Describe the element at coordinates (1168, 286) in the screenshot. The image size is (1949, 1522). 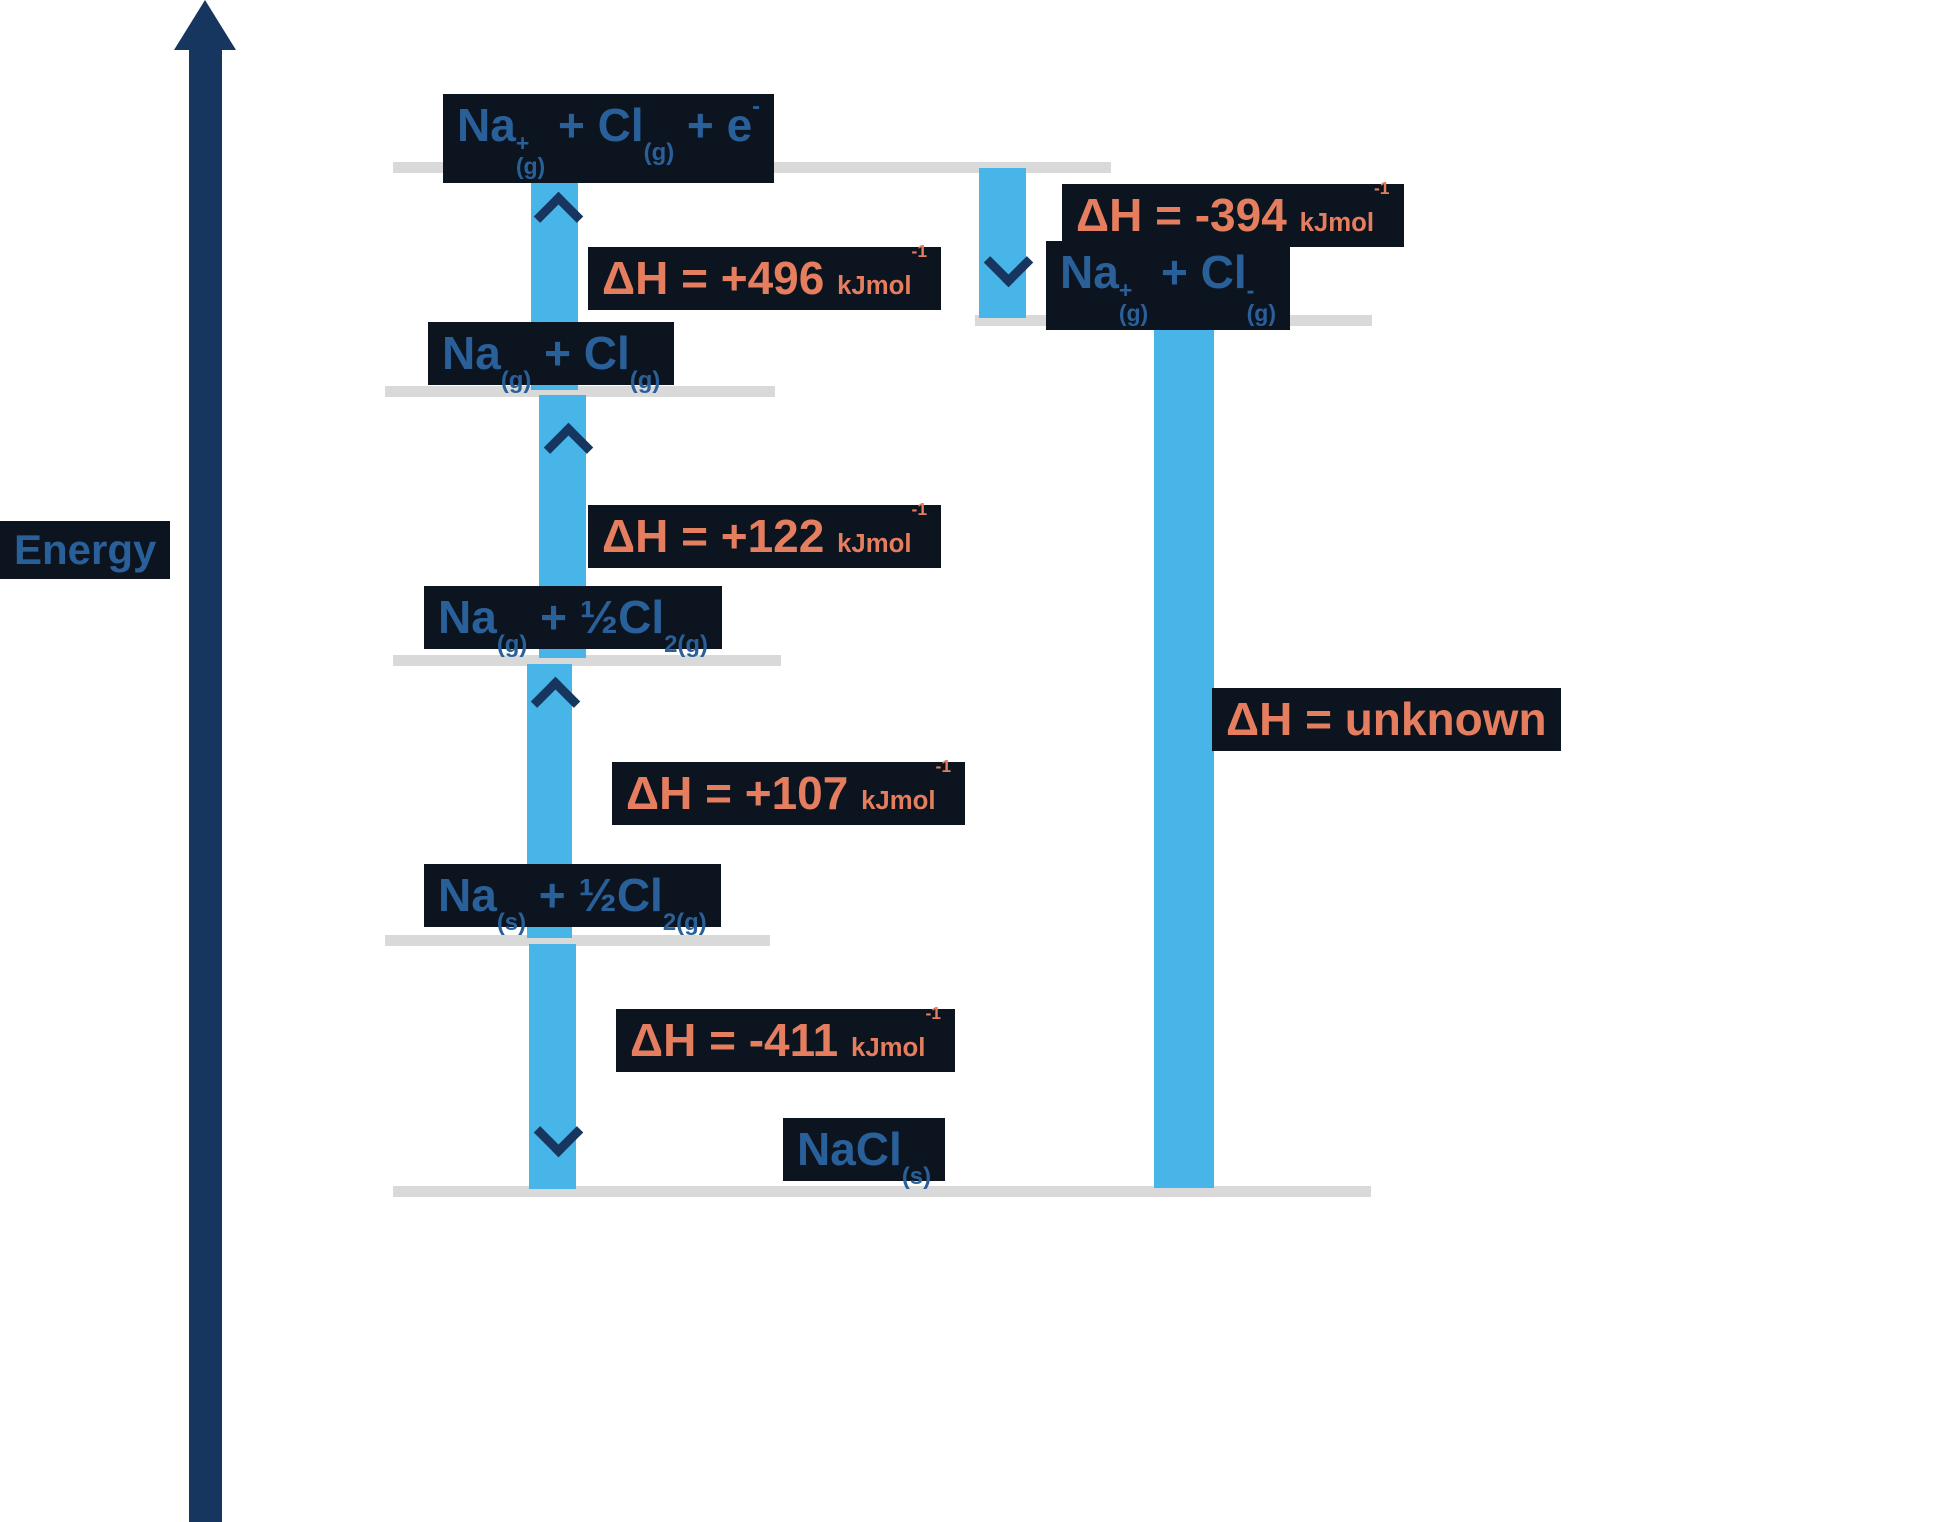
I see `species-label-gaseous-ions: Na + (g) + Cl - (g)` at that location.